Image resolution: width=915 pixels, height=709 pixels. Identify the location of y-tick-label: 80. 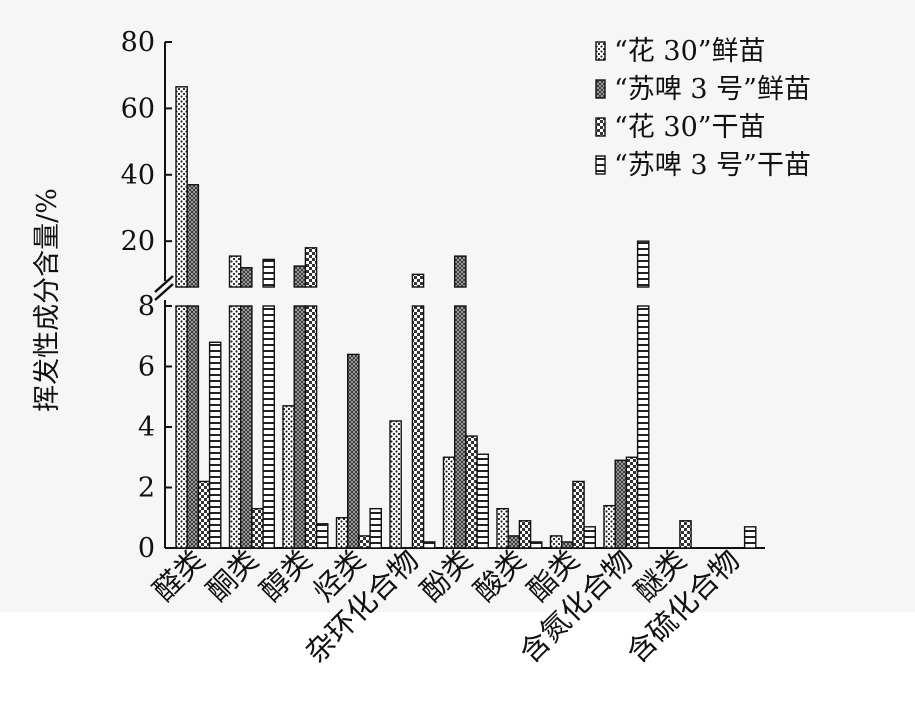
(138, 42).